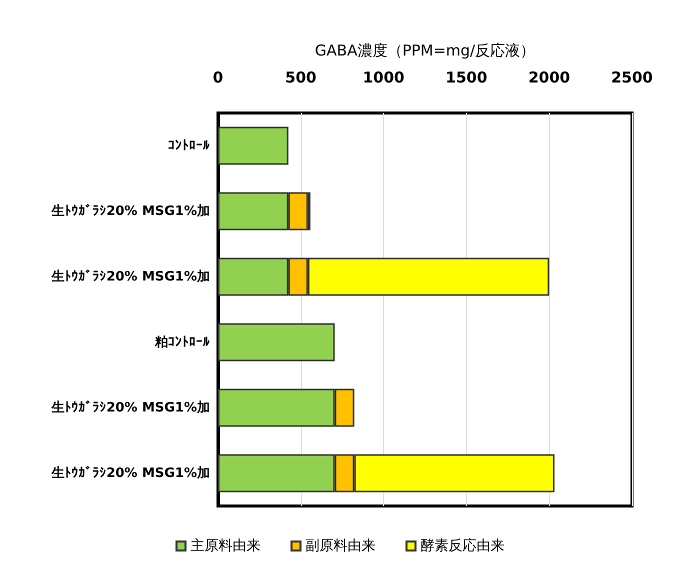 This screenshot has width=680, height=574. Describe the element at coordinates (549, 77) in the screenshot. I see `x-tick-label: 2000` at that location.